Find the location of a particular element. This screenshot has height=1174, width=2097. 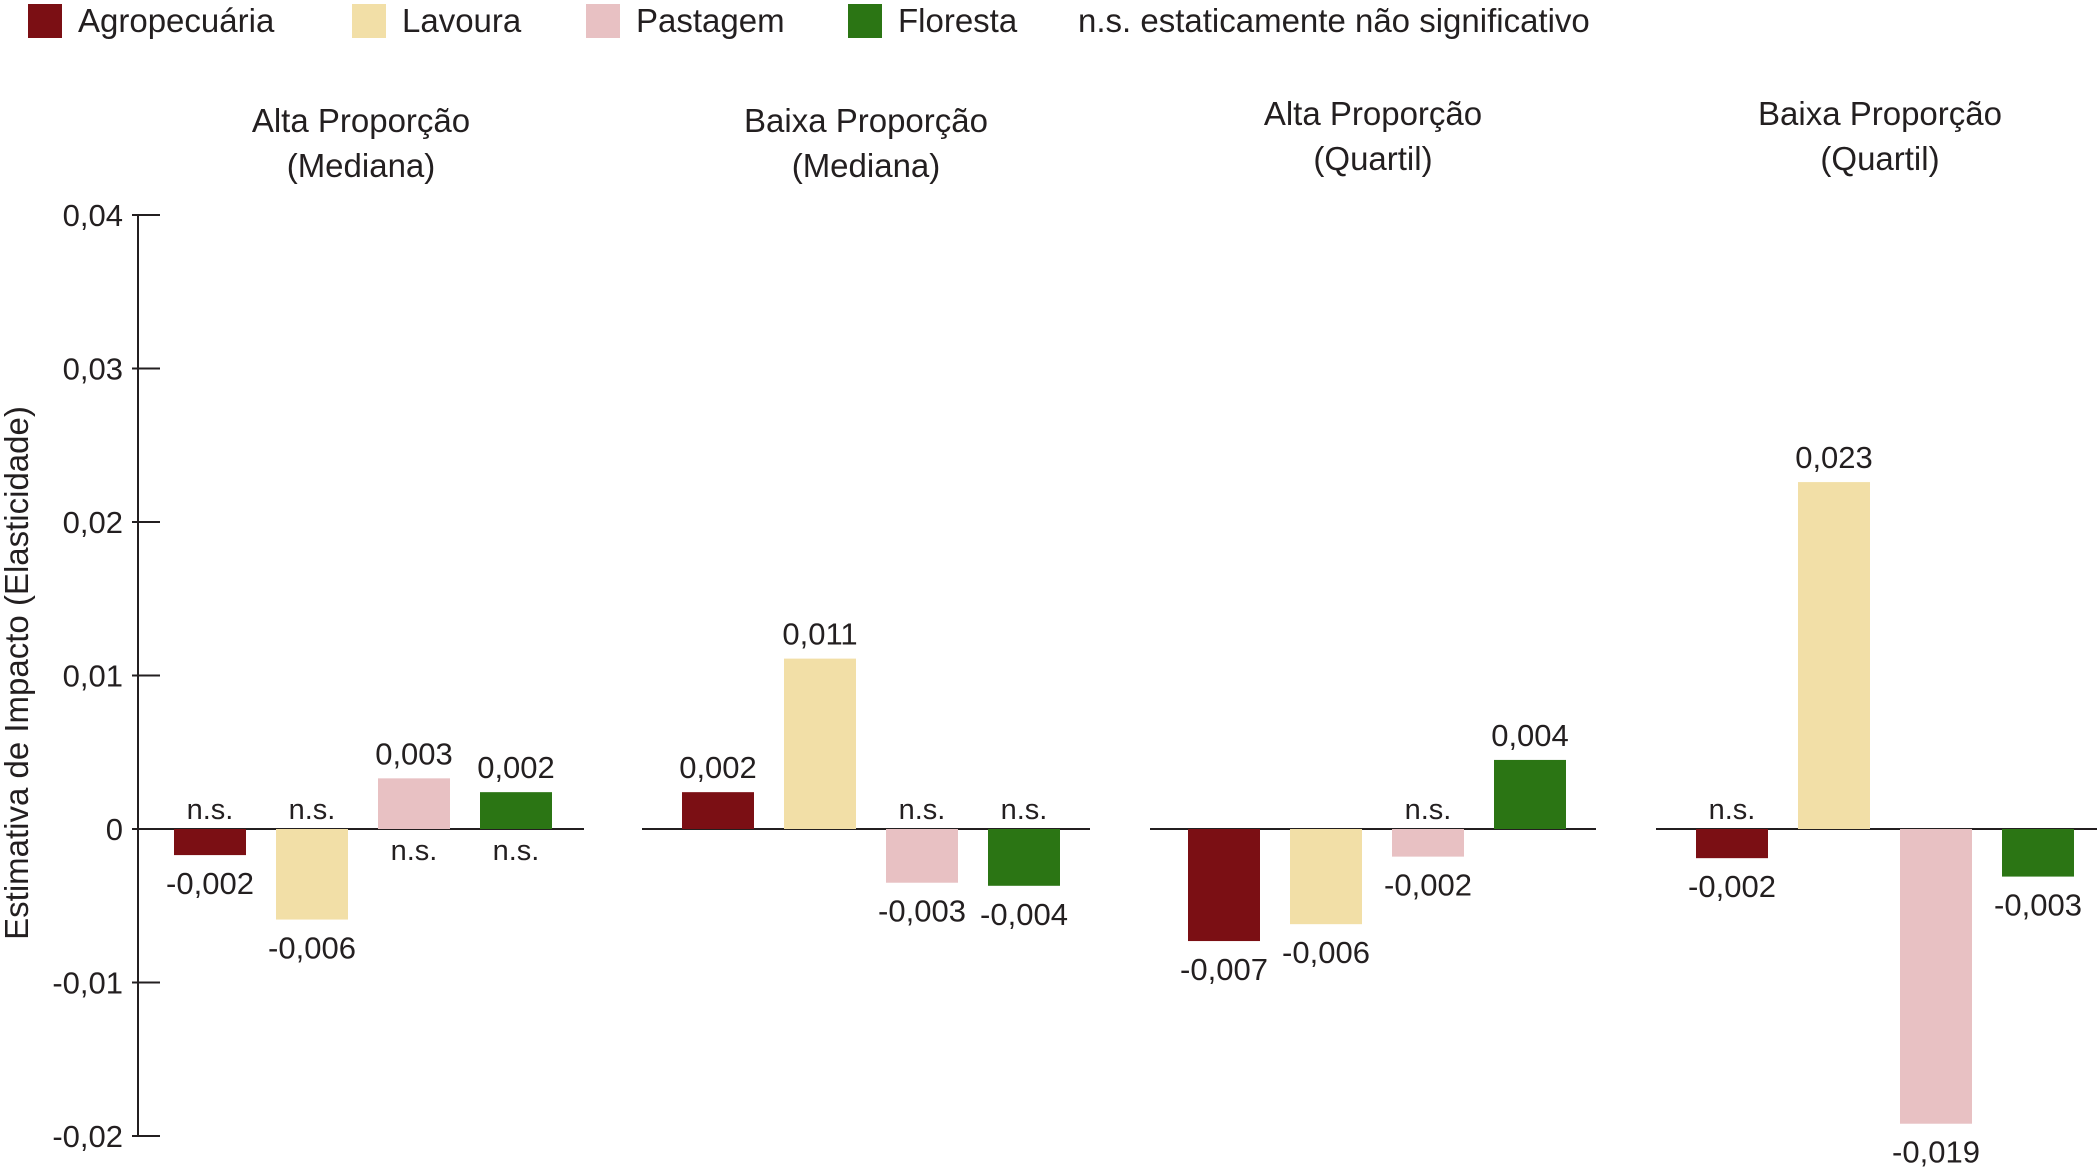

panel-1-title-line-1: (Mediana) is located at coordinates (866, 165).